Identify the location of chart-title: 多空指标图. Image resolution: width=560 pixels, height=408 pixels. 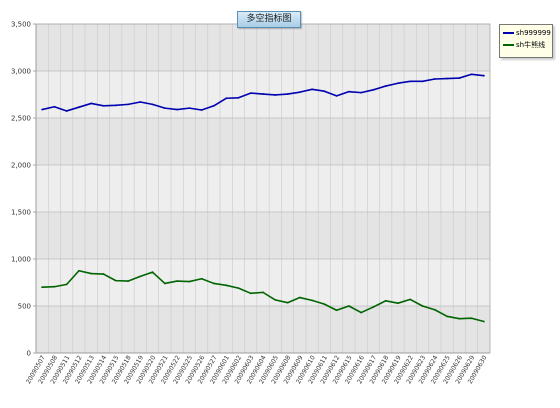
(269, 19).